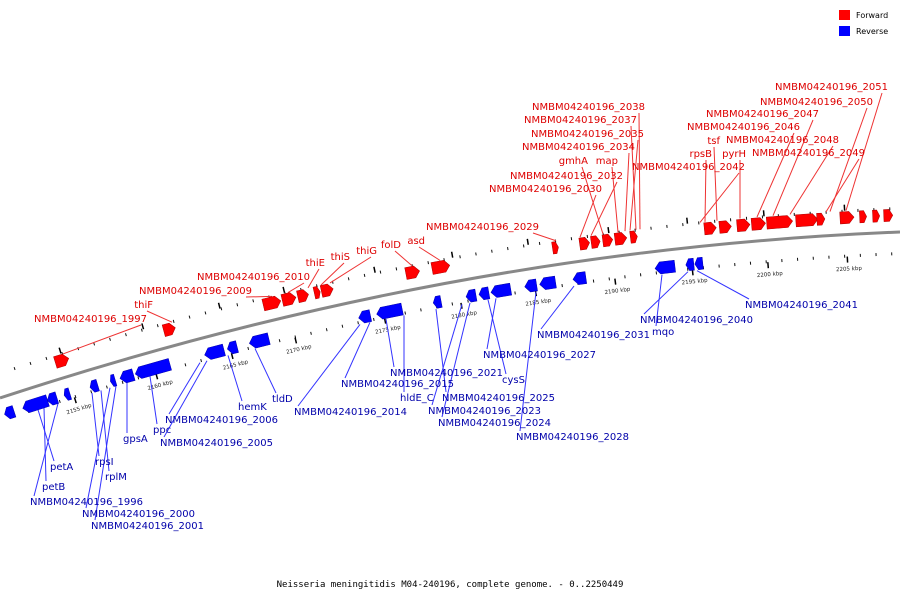  Describe the element at coordinates (538, 303) in the screenshot. I see `tick-label: 2185 kbp` at that location.